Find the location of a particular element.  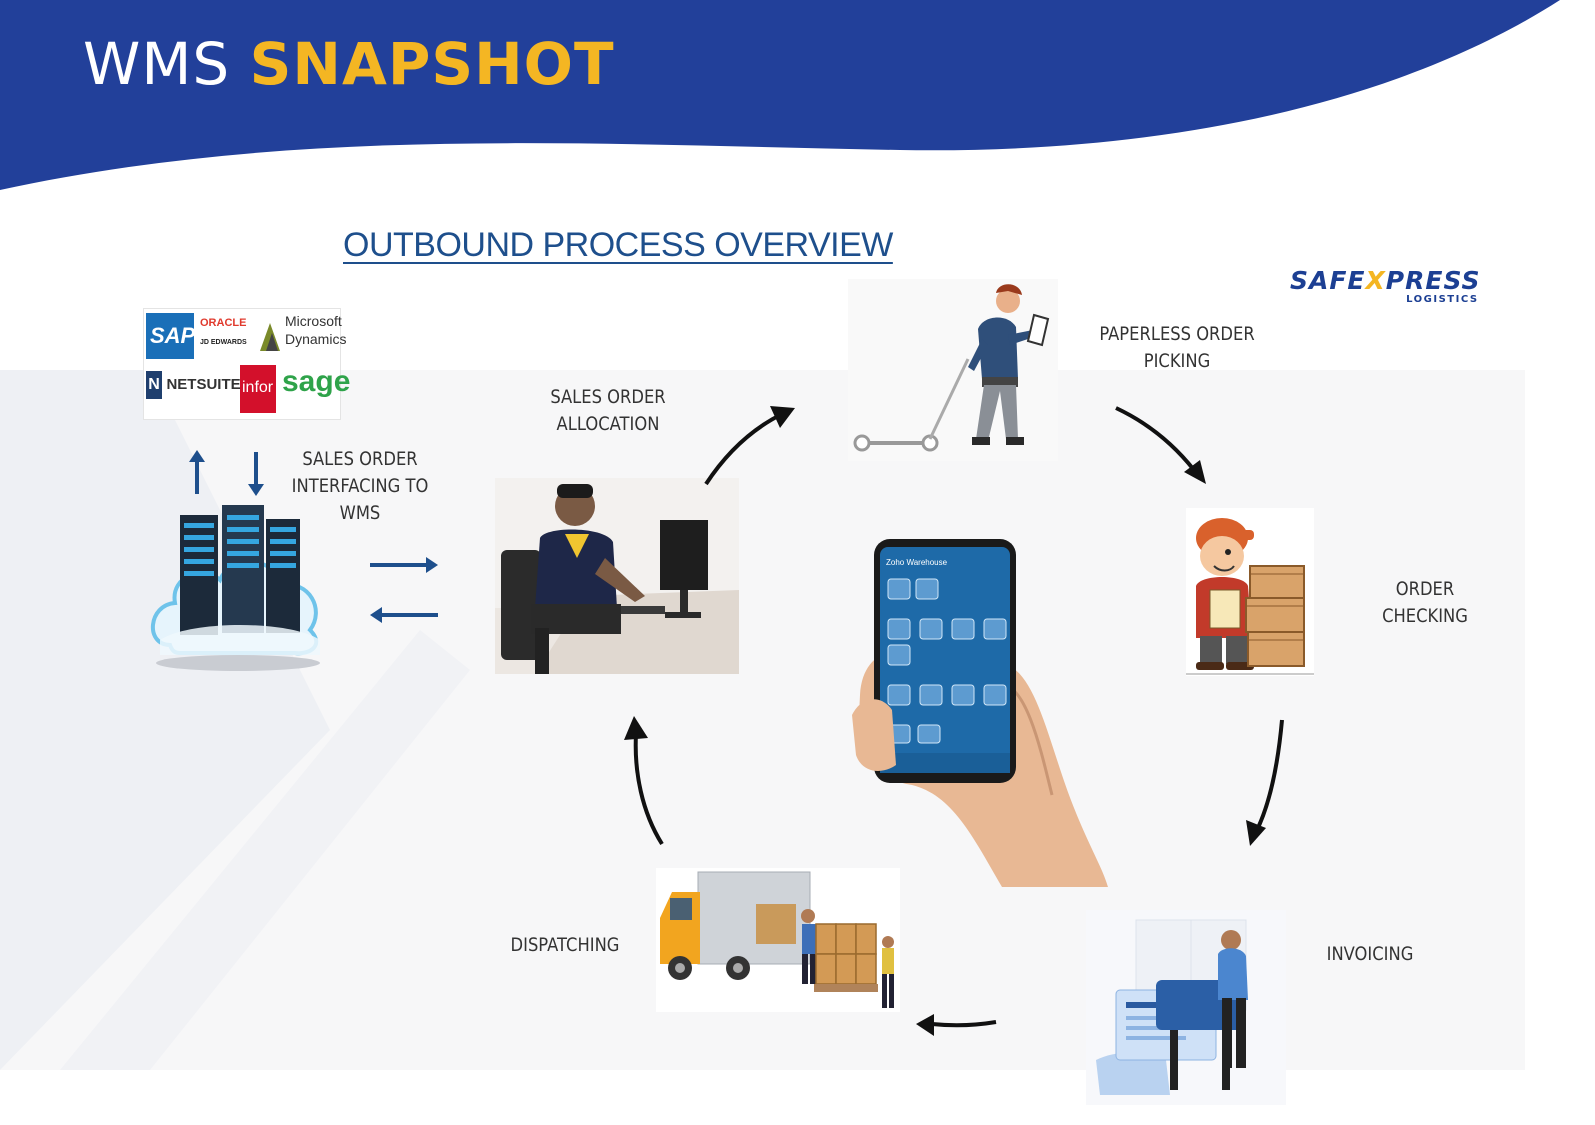

svg-text: Zoho Warehouse is located at coordinates (917, 562).